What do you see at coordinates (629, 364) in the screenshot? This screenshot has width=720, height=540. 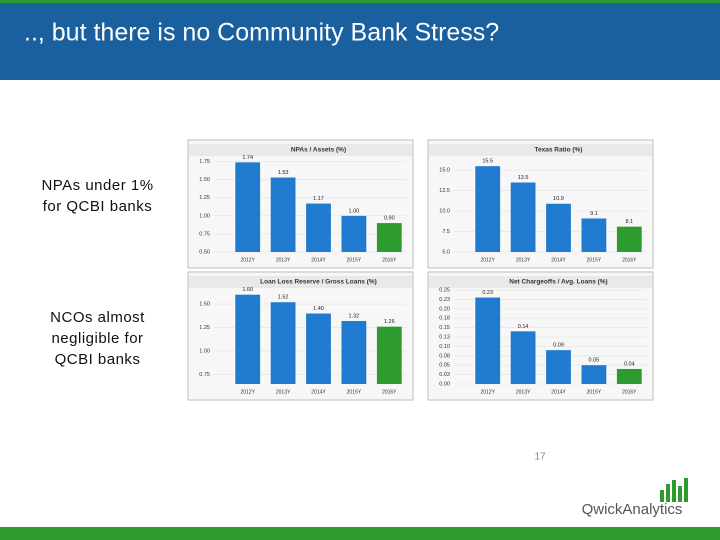 I see `value-label: 0.04` at bounding box center [629, 364].